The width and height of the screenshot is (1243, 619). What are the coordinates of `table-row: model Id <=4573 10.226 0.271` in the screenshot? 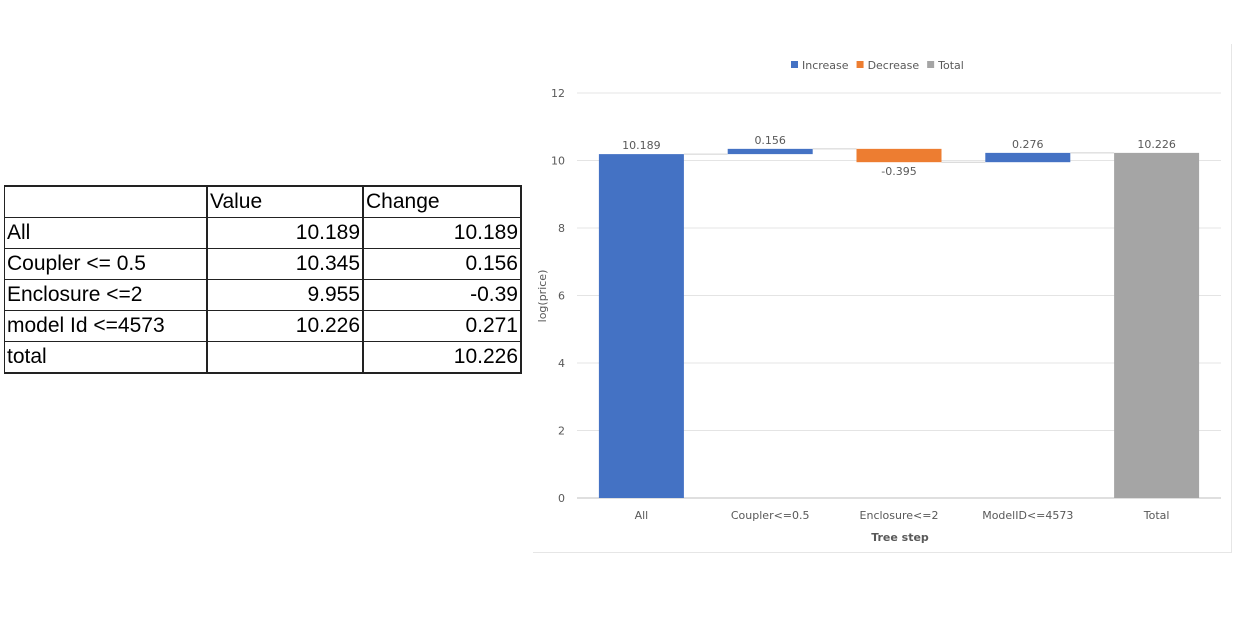 It's located at (263, 326).